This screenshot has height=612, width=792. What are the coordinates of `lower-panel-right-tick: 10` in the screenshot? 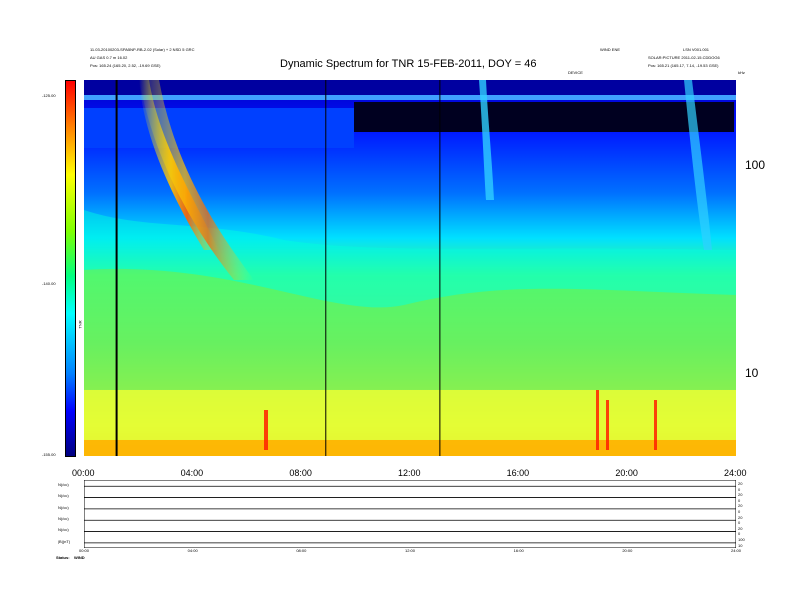 It's located at (740, 545).